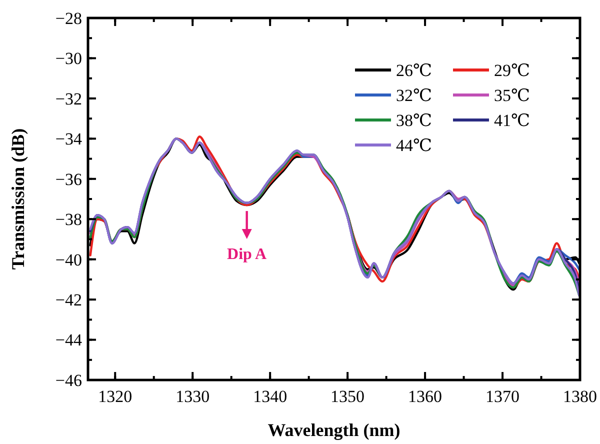  I want to click on legend-label: 26℃, so click(414, 70).